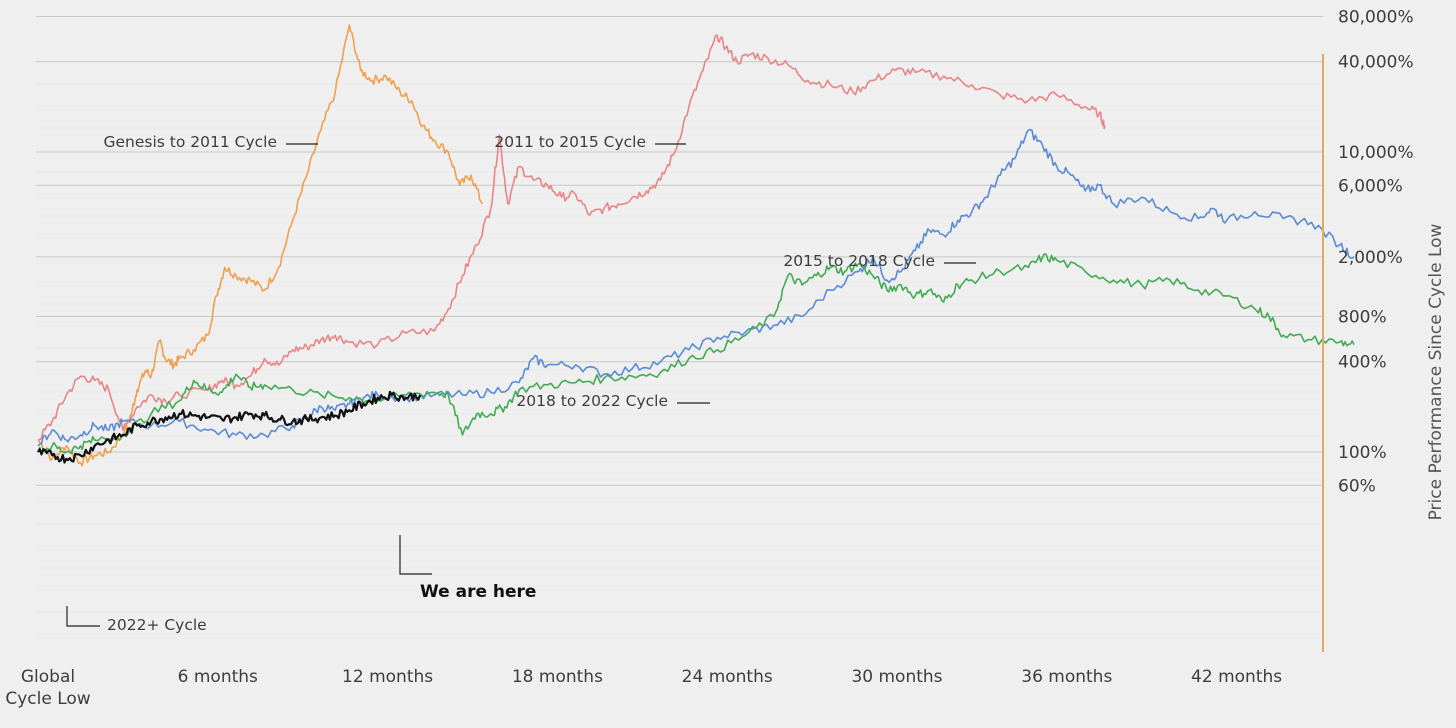  Describe the element at coordinates (859, 261) in the screenshot. I see `annotation-label: 2015 to 2018 Cycle` at that location.